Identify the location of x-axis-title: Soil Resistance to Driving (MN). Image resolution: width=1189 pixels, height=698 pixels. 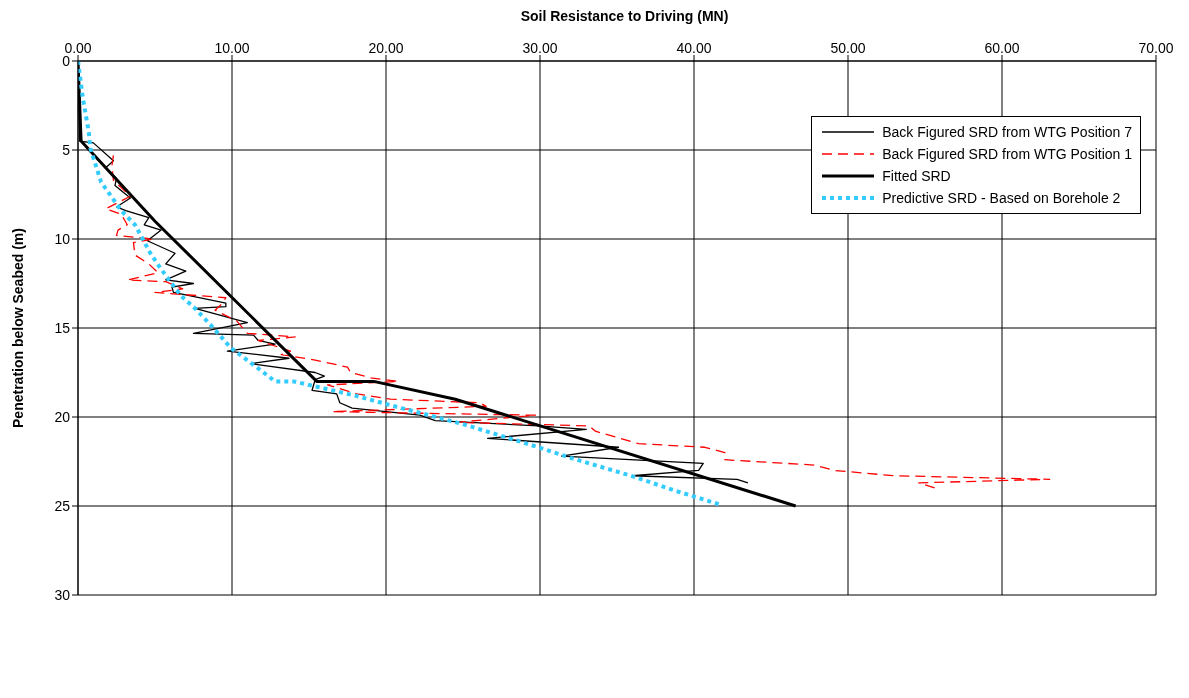
(624, 17).